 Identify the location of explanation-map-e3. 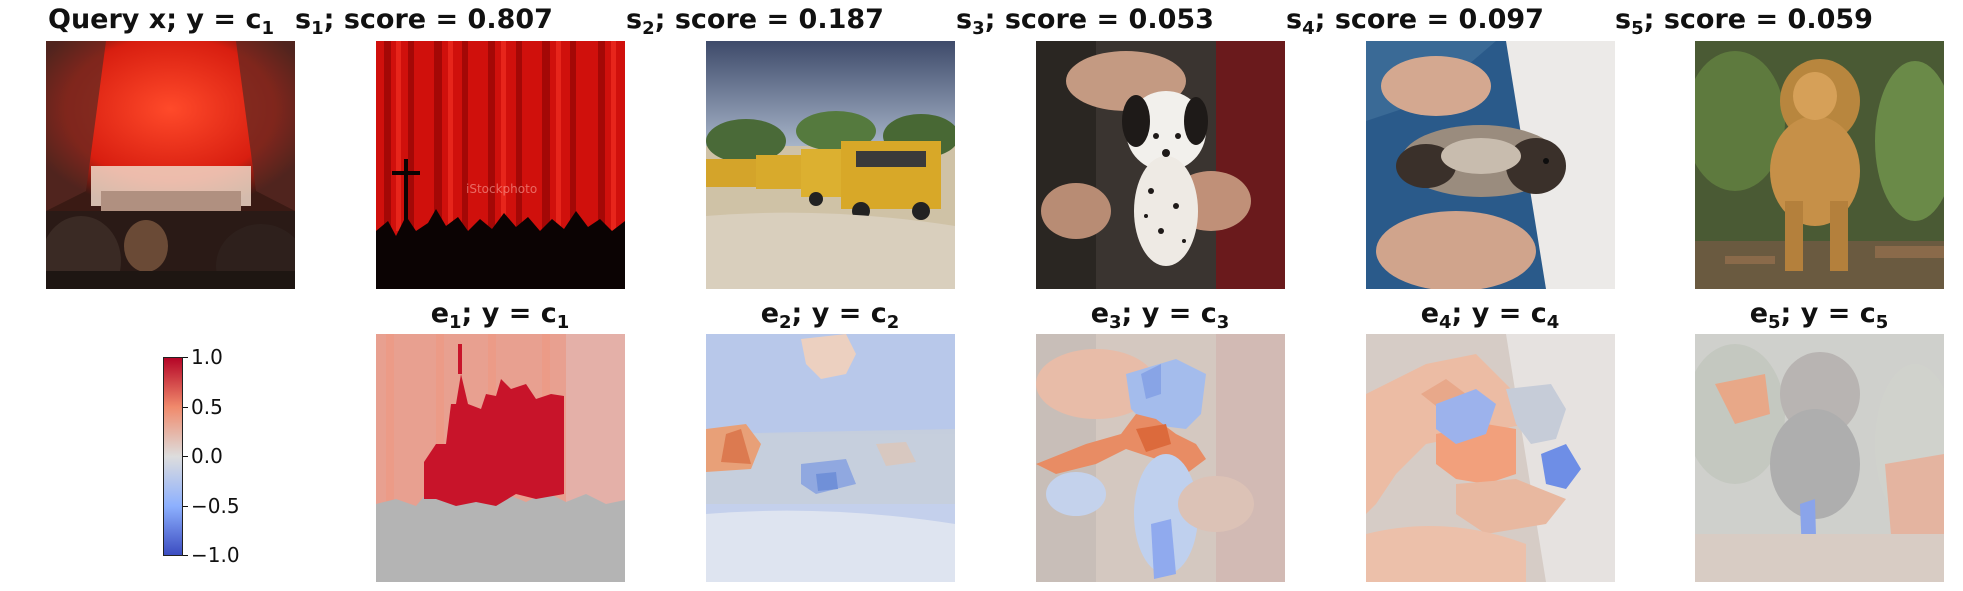
(1160, 458).